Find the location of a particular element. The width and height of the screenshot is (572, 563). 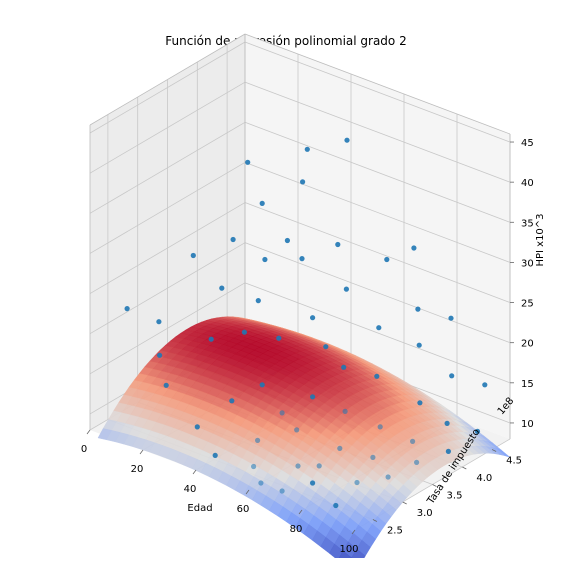

x-tick-label: 60 is located at coordinates (243, 509).